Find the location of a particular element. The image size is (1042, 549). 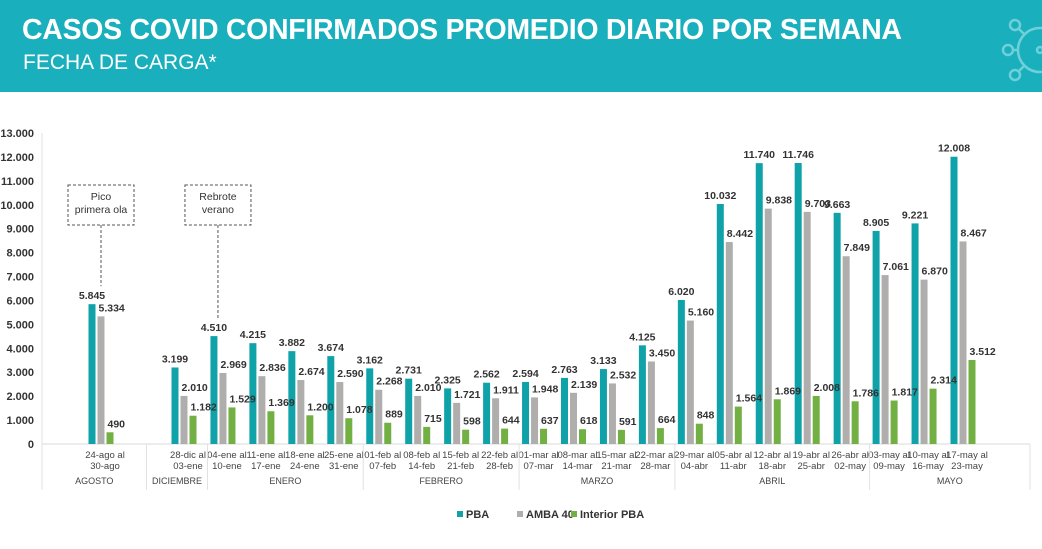

data-label: 1.786 is located at coordinates (866, 393).